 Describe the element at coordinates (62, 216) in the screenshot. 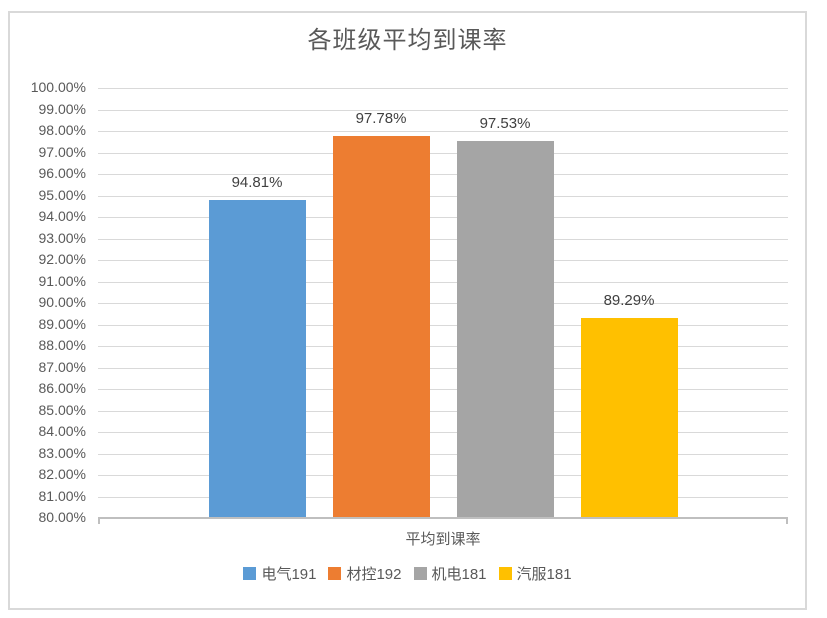

I see `y-axis-tick-label: 94.00%` at that location.